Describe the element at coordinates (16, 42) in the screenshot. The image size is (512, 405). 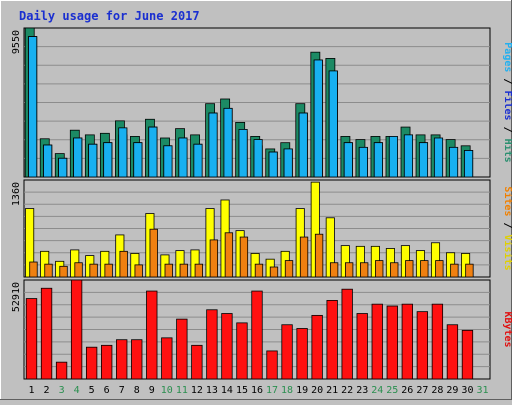
I see `panel-max-label-hits: 9550` at that location.